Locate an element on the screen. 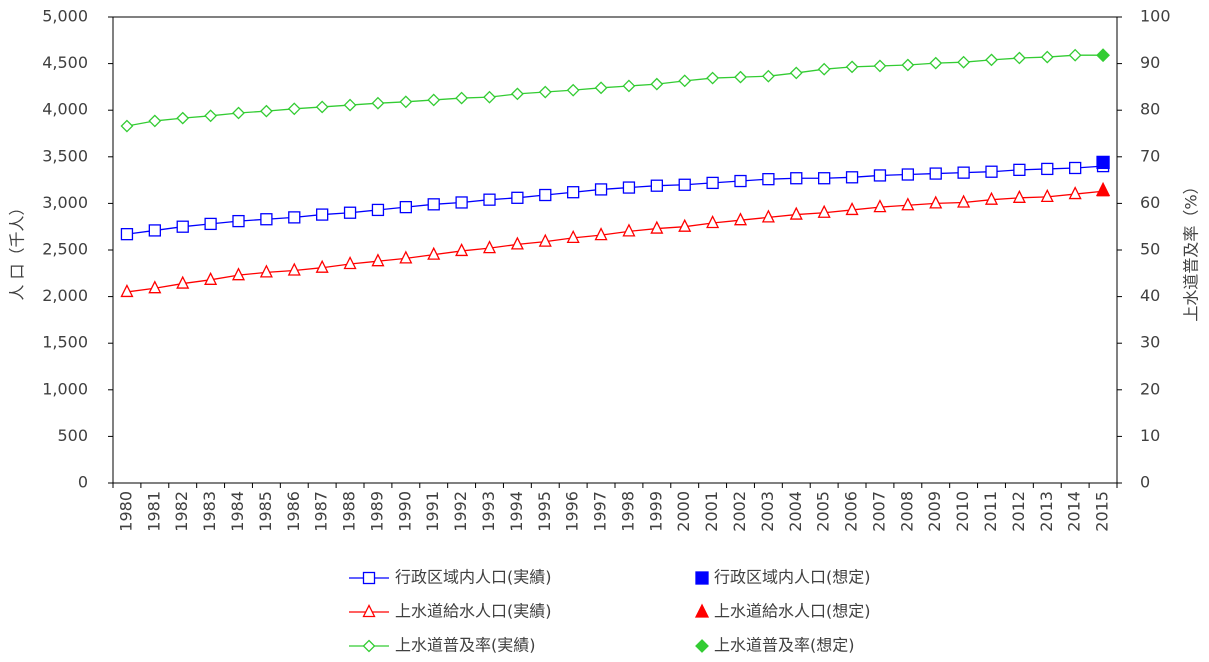  legend-label: 行政区域内人口(実績) is located at coordinates (473, 577).